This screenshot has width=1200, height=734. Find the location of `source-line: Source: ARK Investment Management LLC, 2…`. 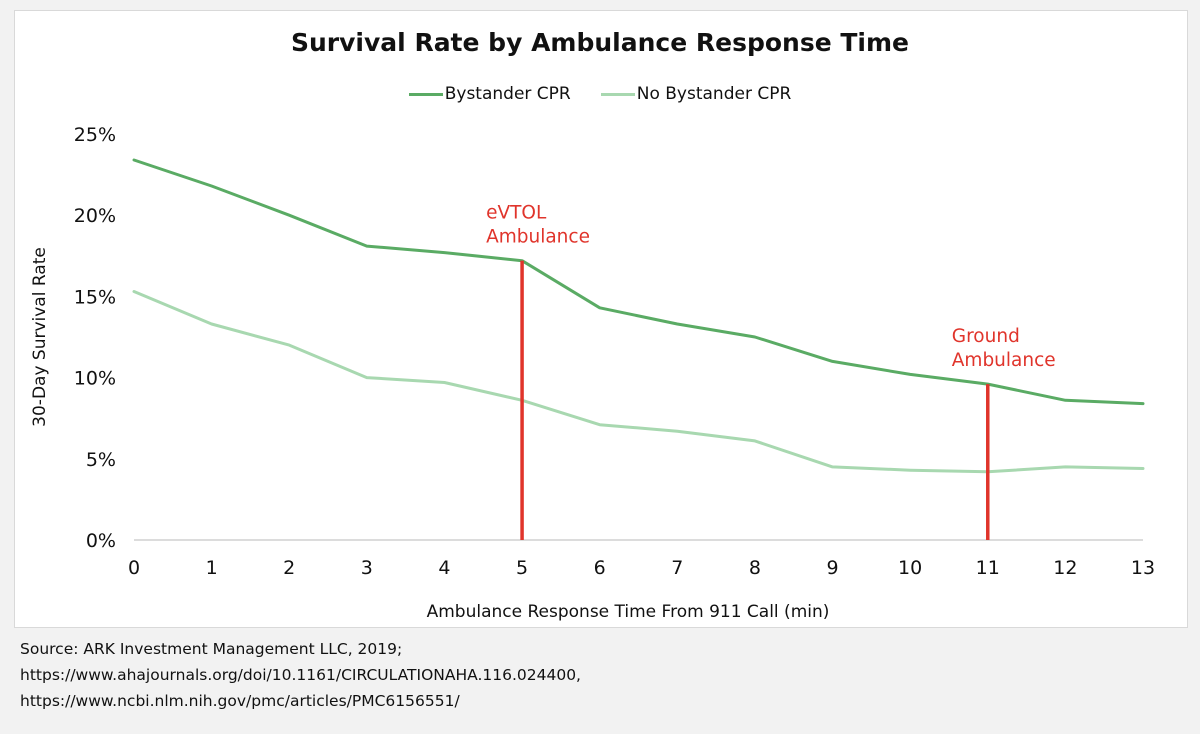

source-line: Source: ARK Investment Management LLC, 2… is located at coordinates (211, 649).